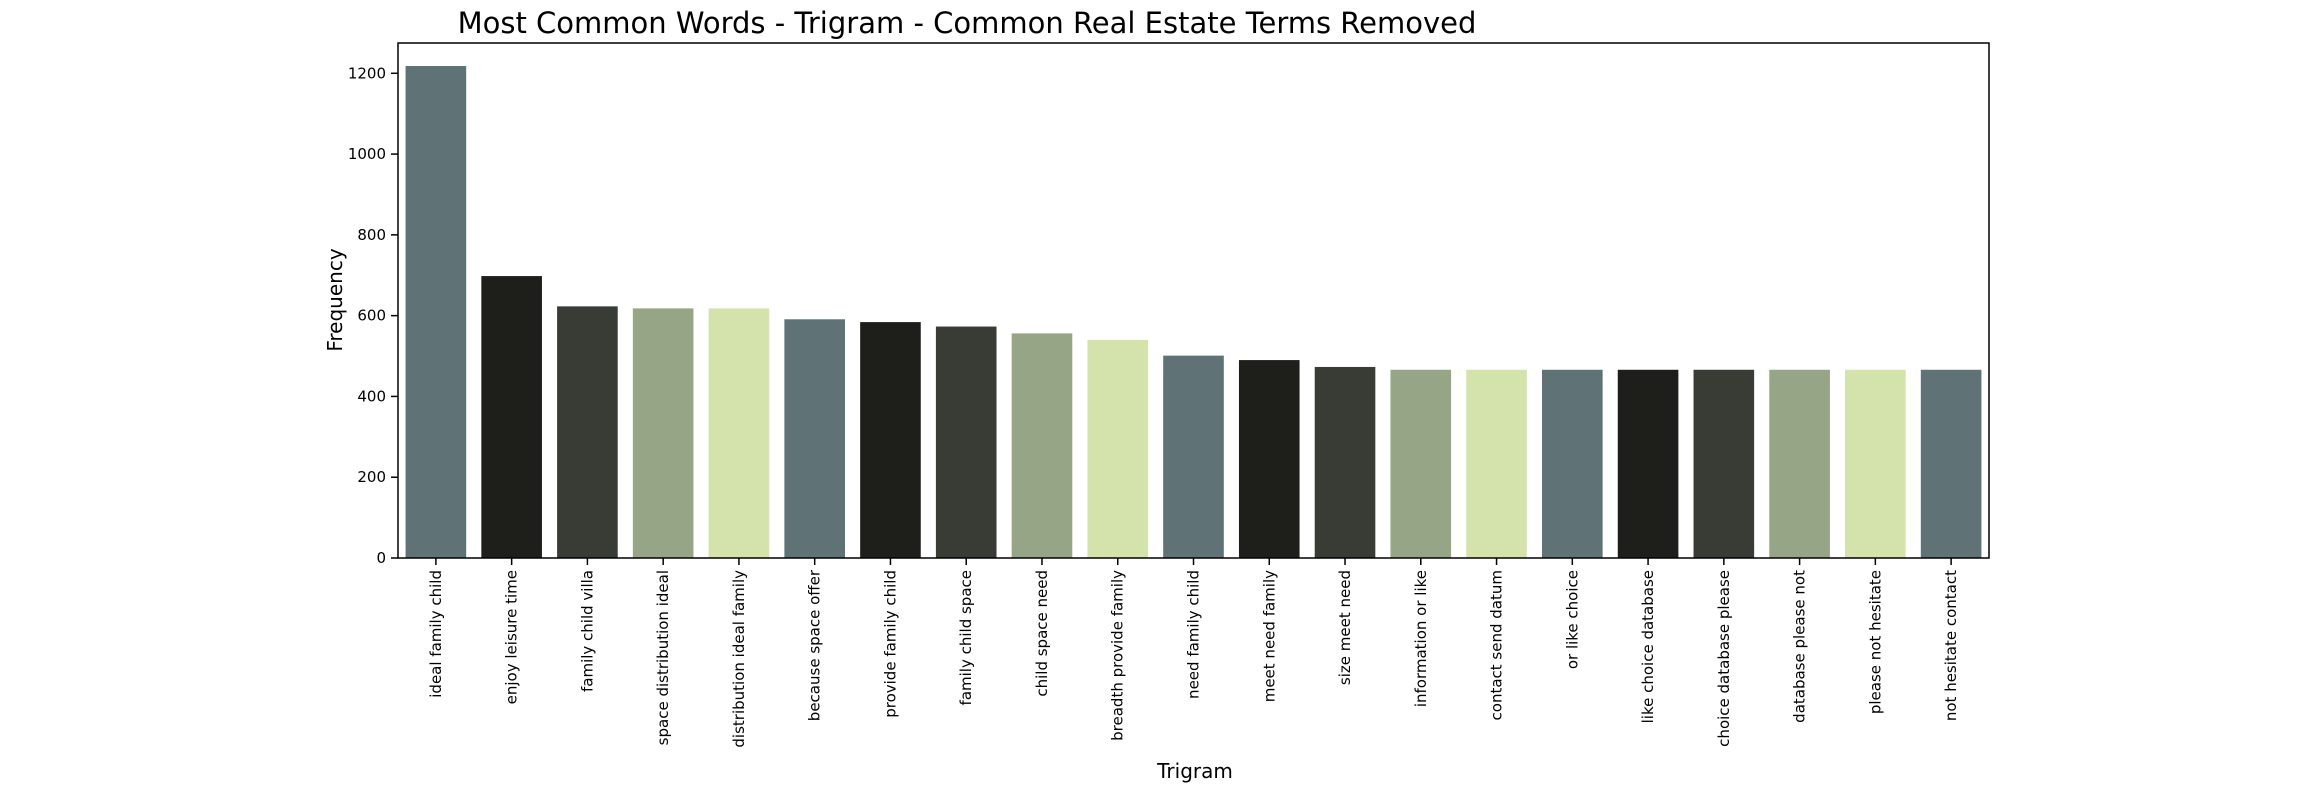 This screenshot has width=2318, height=794. I want to click on y-tick-label: 1000, so click(367, 154).